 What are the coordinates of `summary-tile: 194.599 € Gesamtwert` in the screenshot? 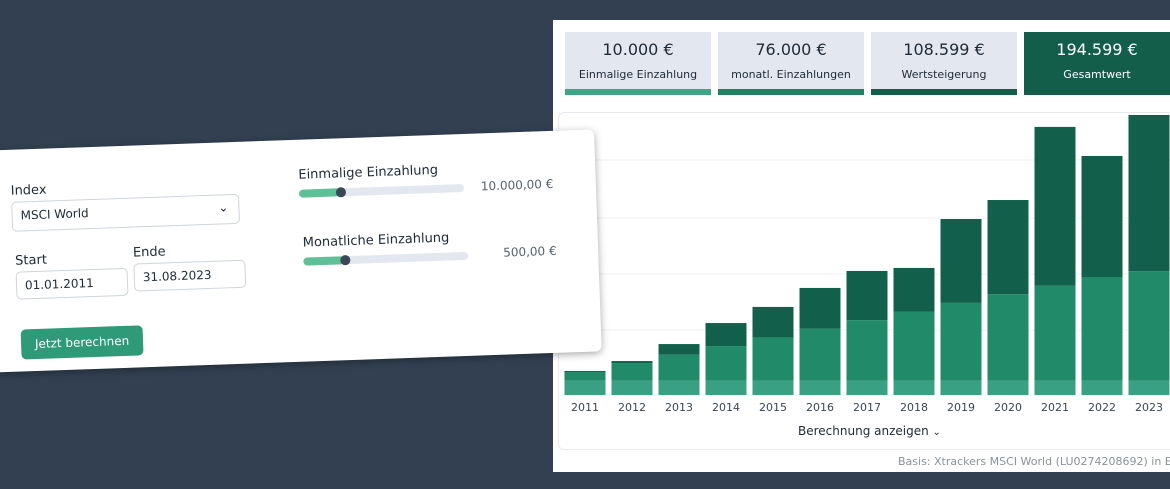 It's located at (1097, 63).